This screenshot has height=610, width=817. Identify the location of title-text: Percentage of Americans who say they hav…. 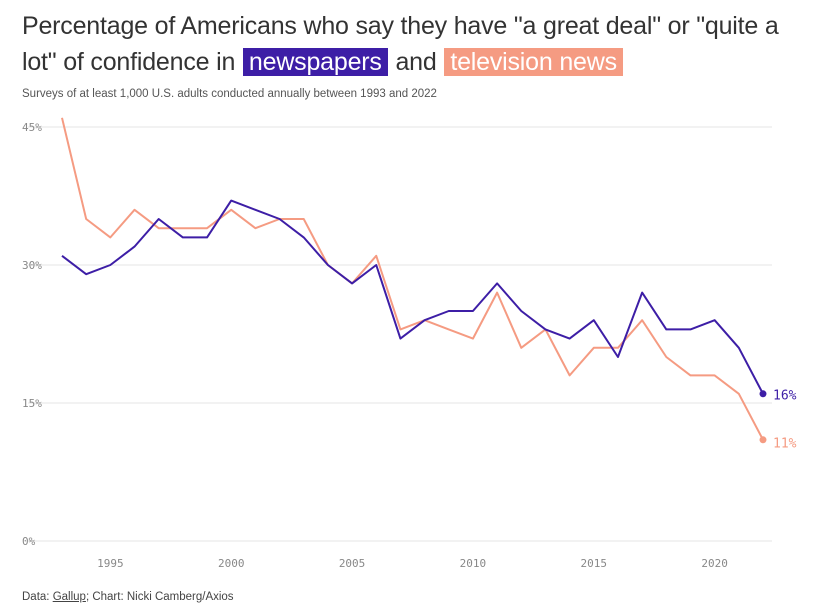
(400, 44).